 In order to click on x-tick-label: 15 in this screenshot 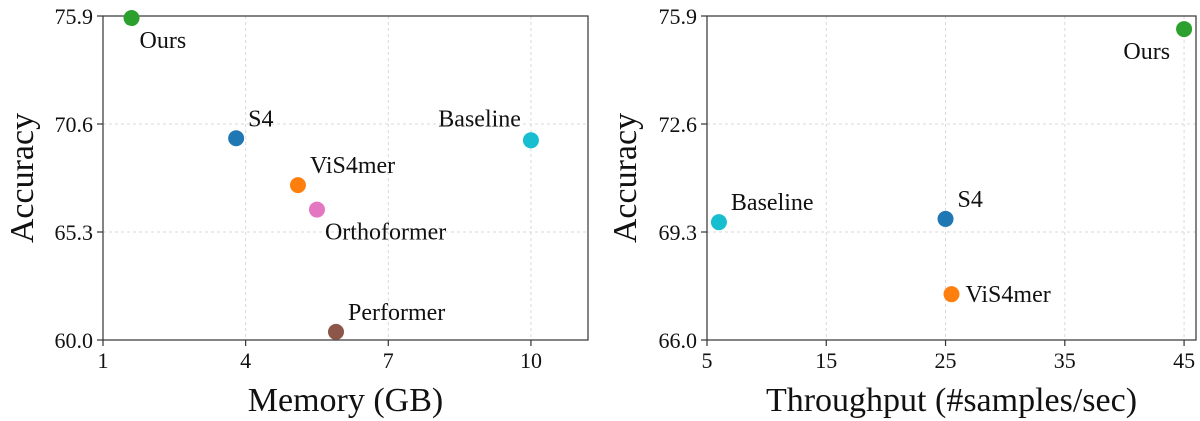, I will do `click(826, 360)`.